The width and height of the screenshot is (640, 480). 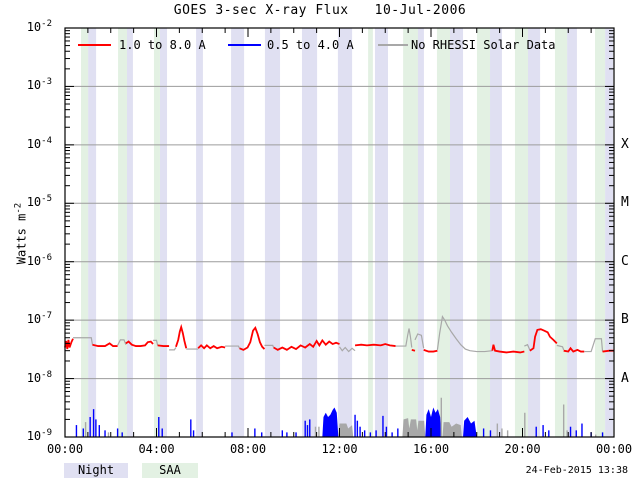 I want to click on chart-date: 10-Jul-2006, so click(x=420, y=10).